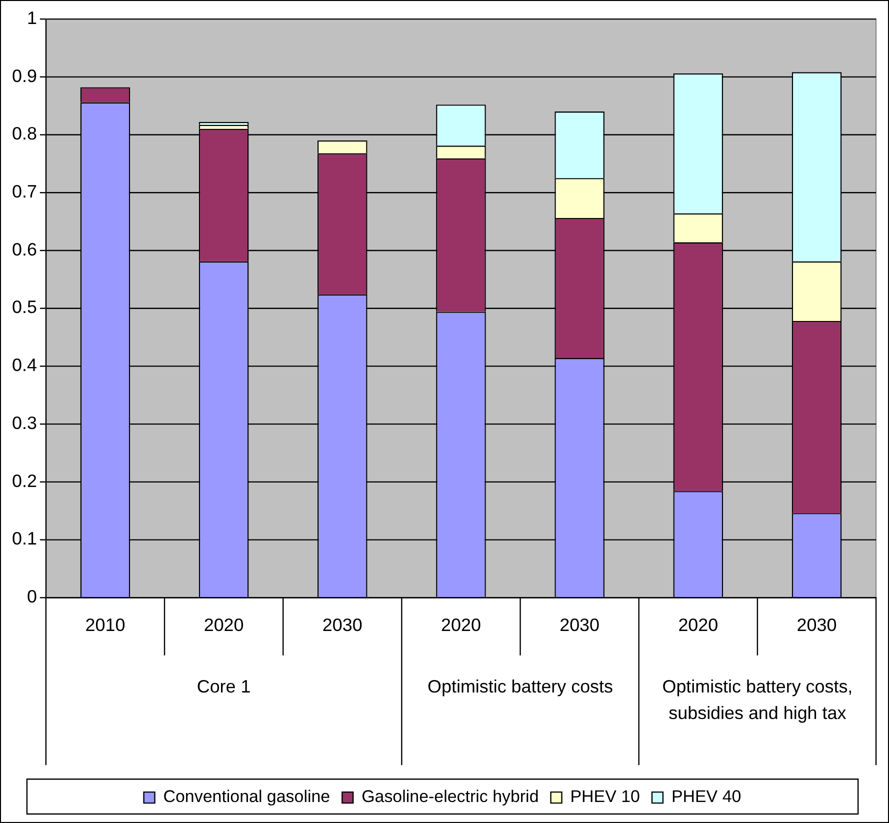 This screenshot has width=889, height=823. Describe the element at coordinates (24, 134) in the screenshot. I see `y-tick-label: 0.8` at that location.